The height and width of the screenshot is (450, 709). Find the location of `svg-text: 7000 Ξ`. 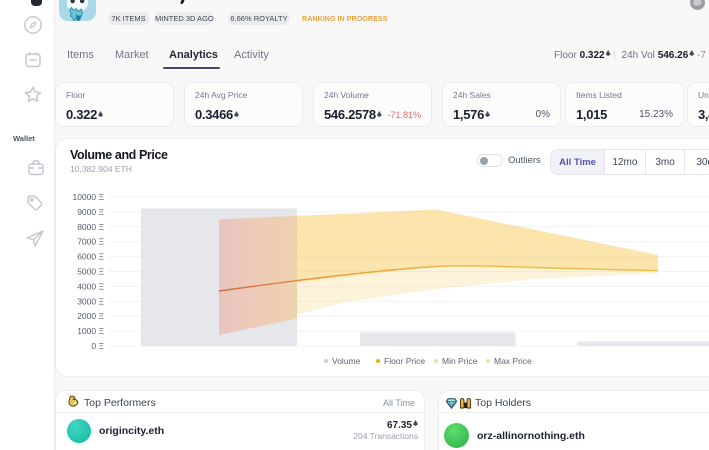

svg-text: 7000 Ξ is located at coordinates (90, 242).